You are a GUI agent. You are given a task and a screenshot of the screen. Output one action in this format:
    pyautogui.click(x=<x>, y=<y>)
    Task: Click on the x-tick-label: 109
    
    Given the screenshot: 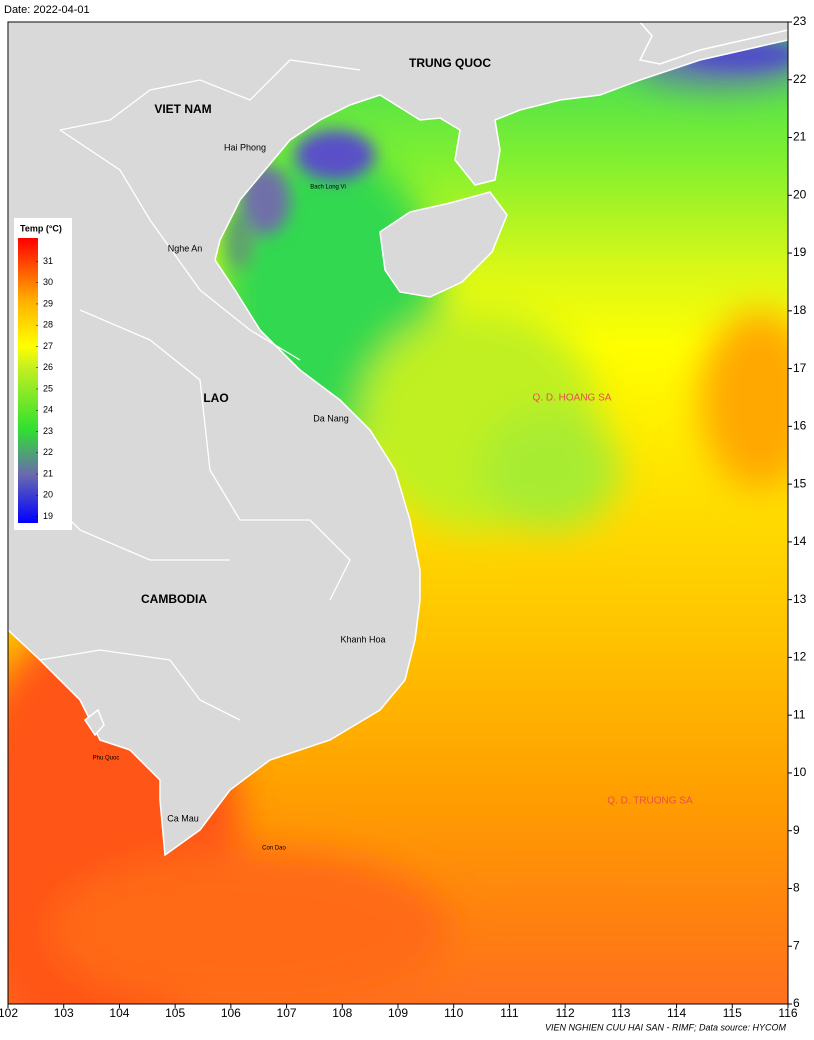 What is the action you would take?
    pyautogui.click(x=398, y=1013)
    